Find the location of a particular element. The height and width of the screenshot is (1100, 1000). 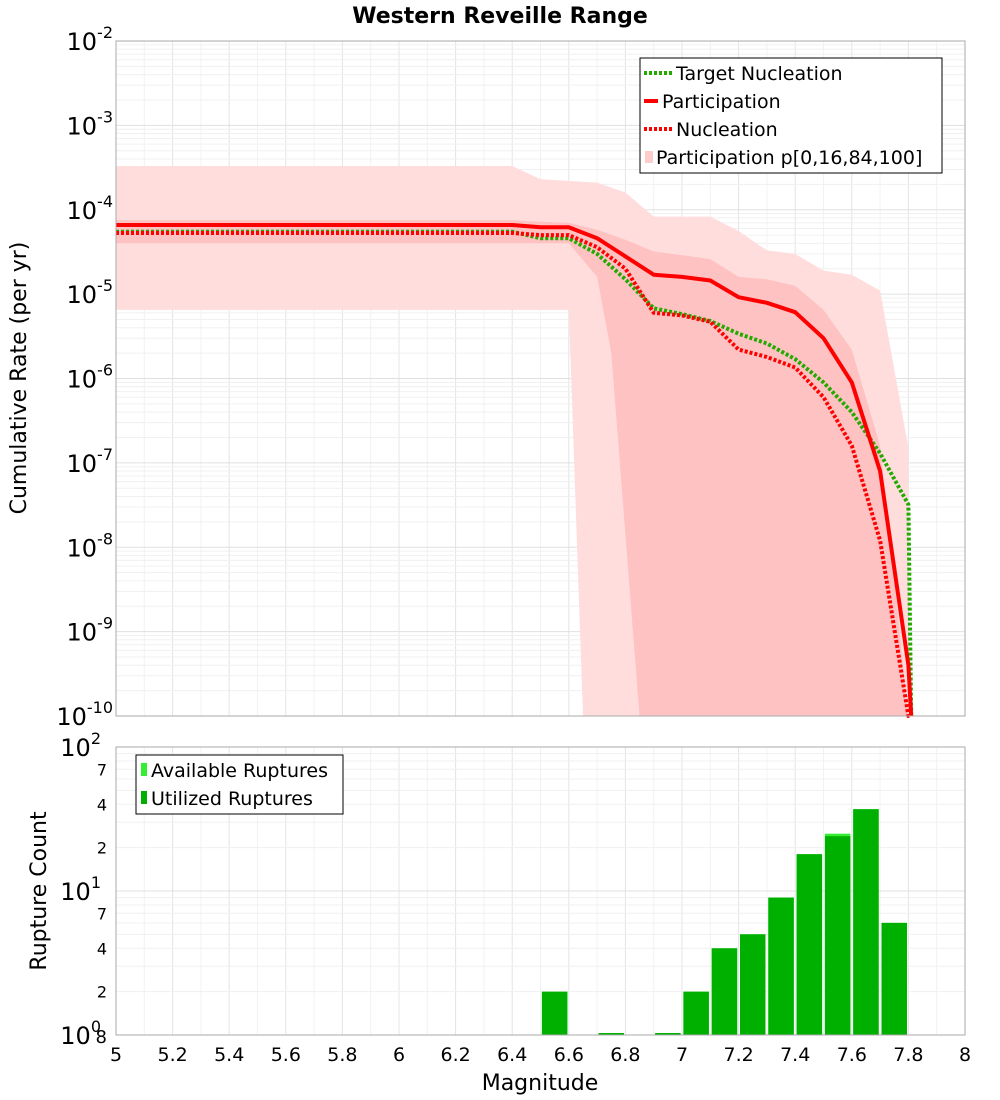

rate-y-tick-label: 10⁻⁵ is located at coordinates (90, 292).